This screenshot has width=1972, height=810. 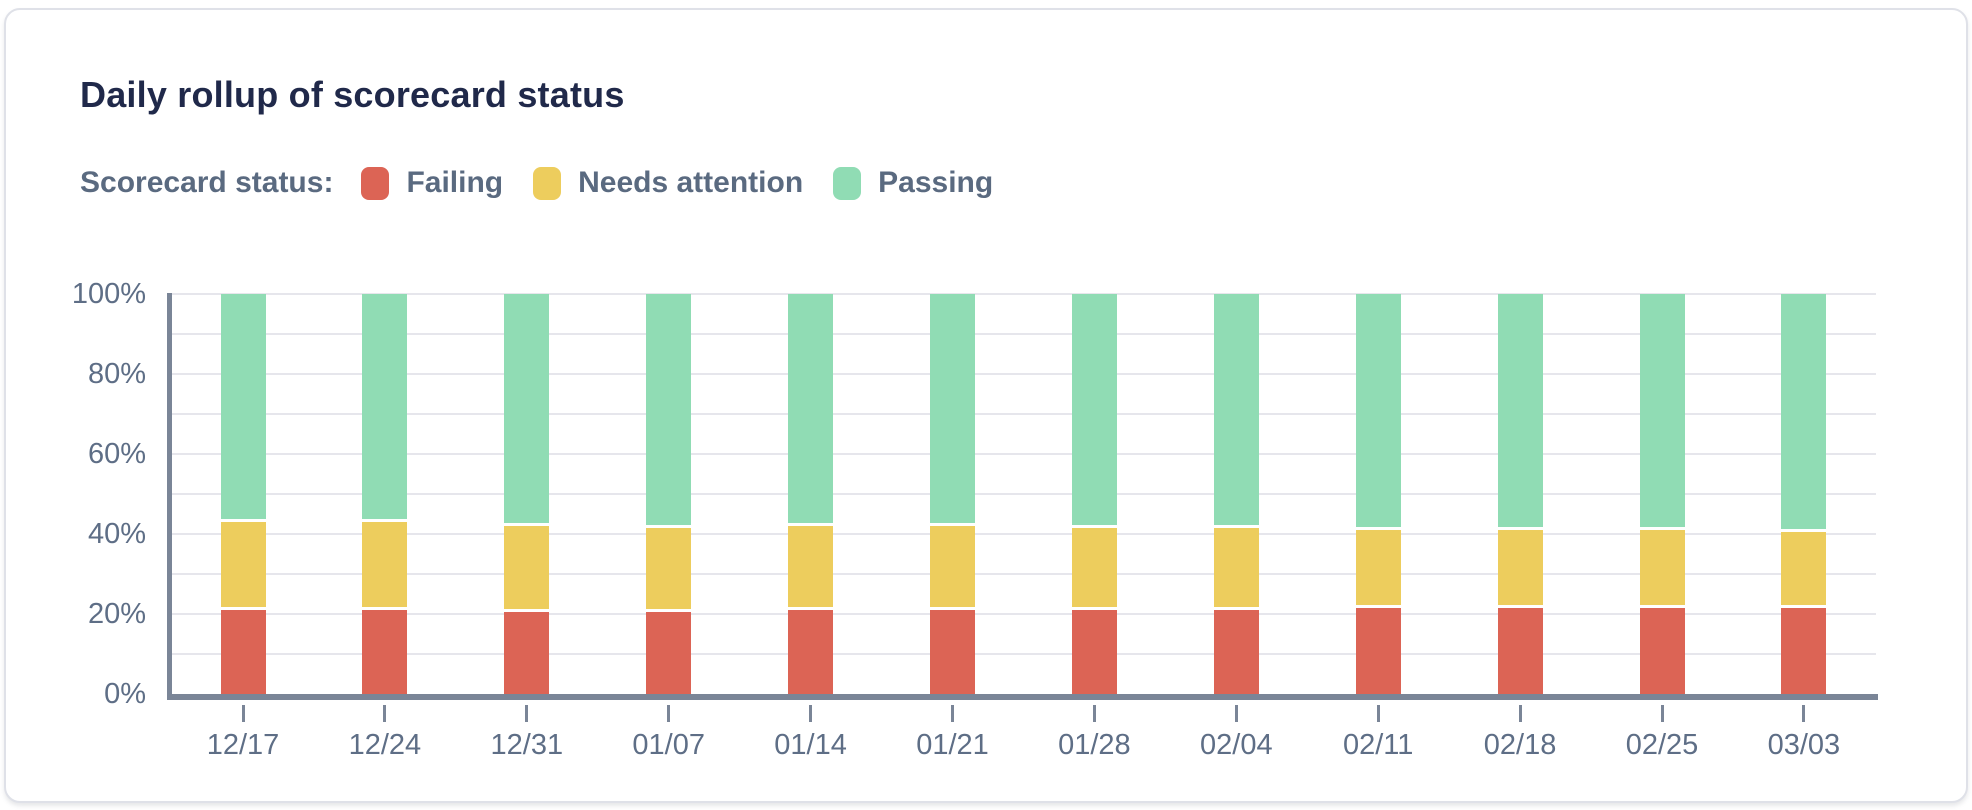 I want to click on x-tick-label: 01/07, so click(x=668, y=745).